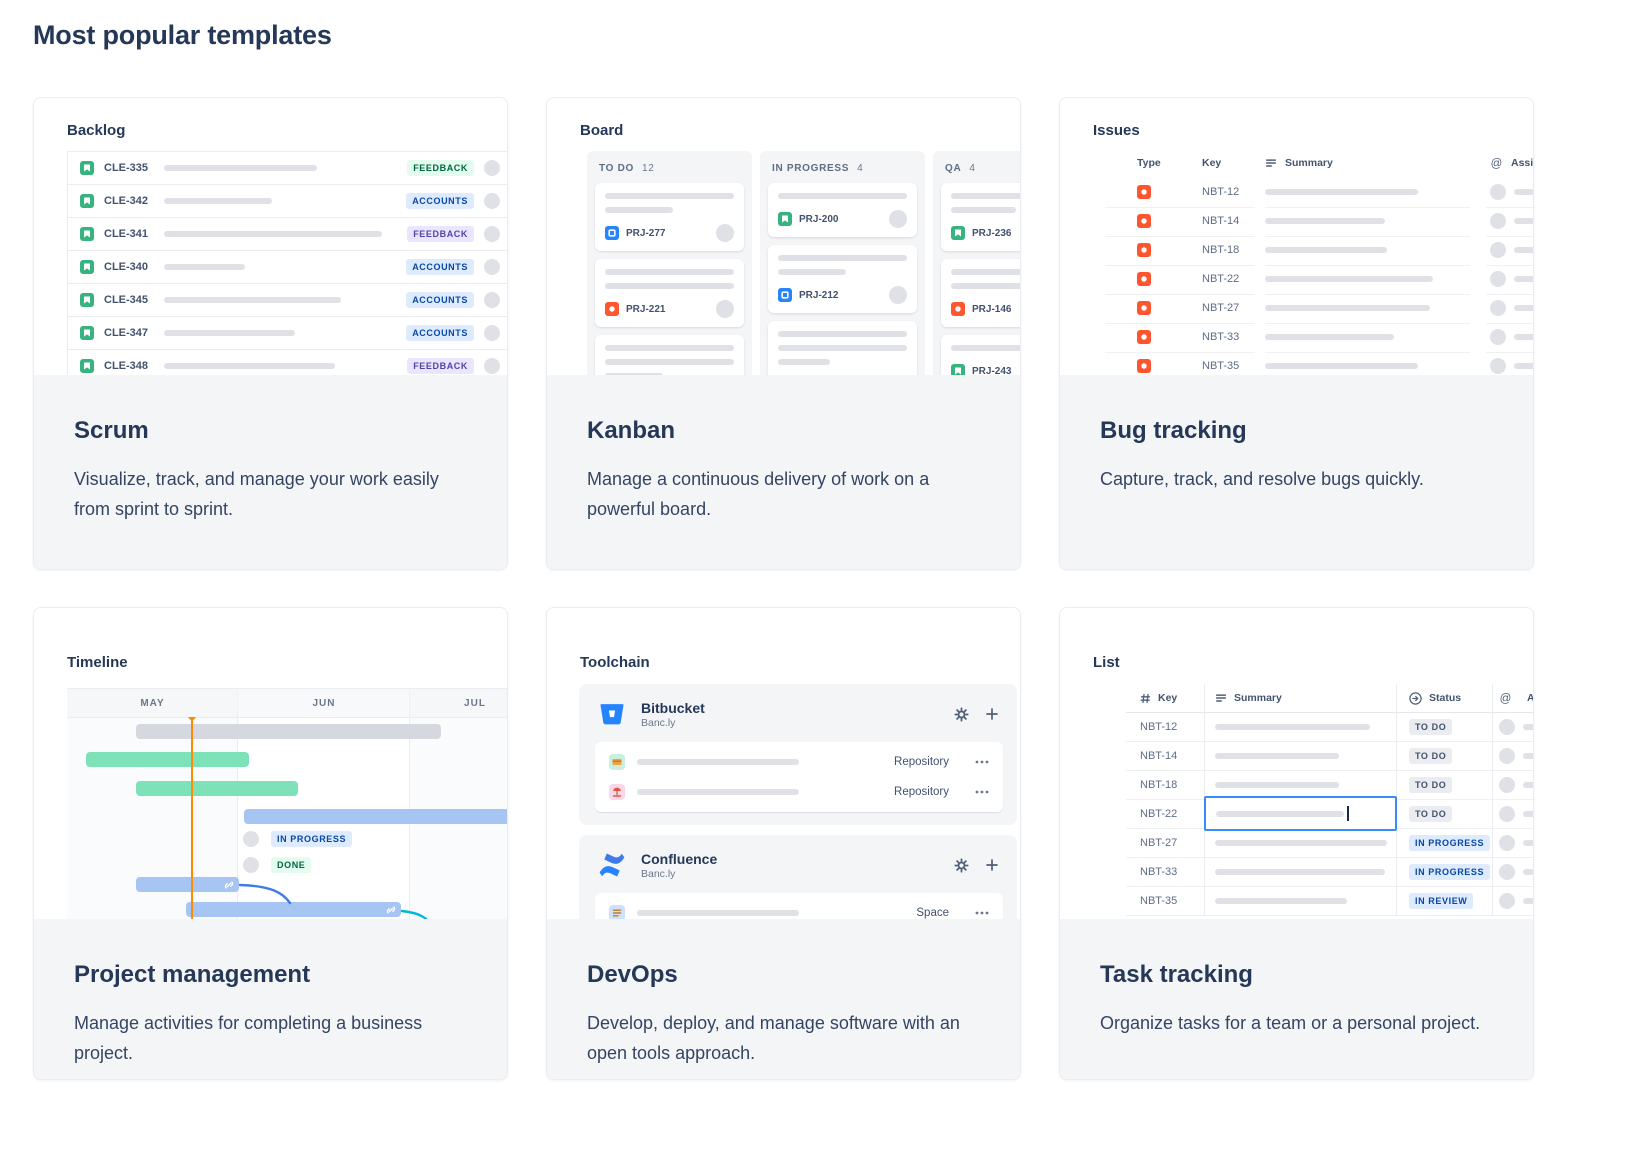 Image resolution: width=1630 pixels, height=1152 pixels. Describe the element at coordinates (217, 788) in the screenshot. I see `gantt-bar` at that location.